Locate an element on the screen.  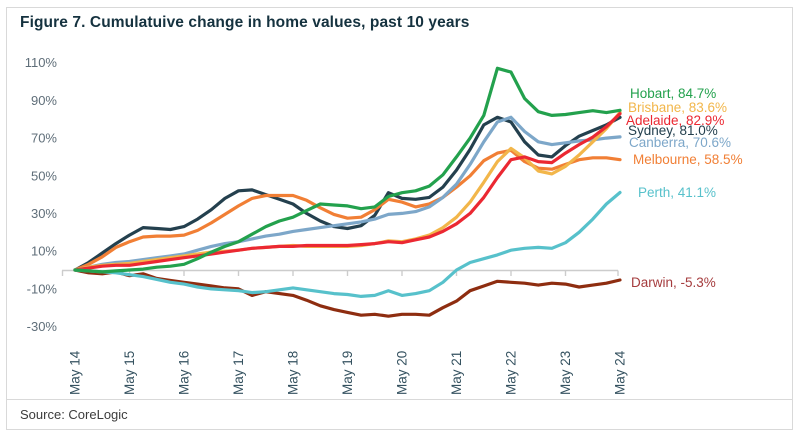
x-axis-label: May 22 is located at coordinates (511, 373).